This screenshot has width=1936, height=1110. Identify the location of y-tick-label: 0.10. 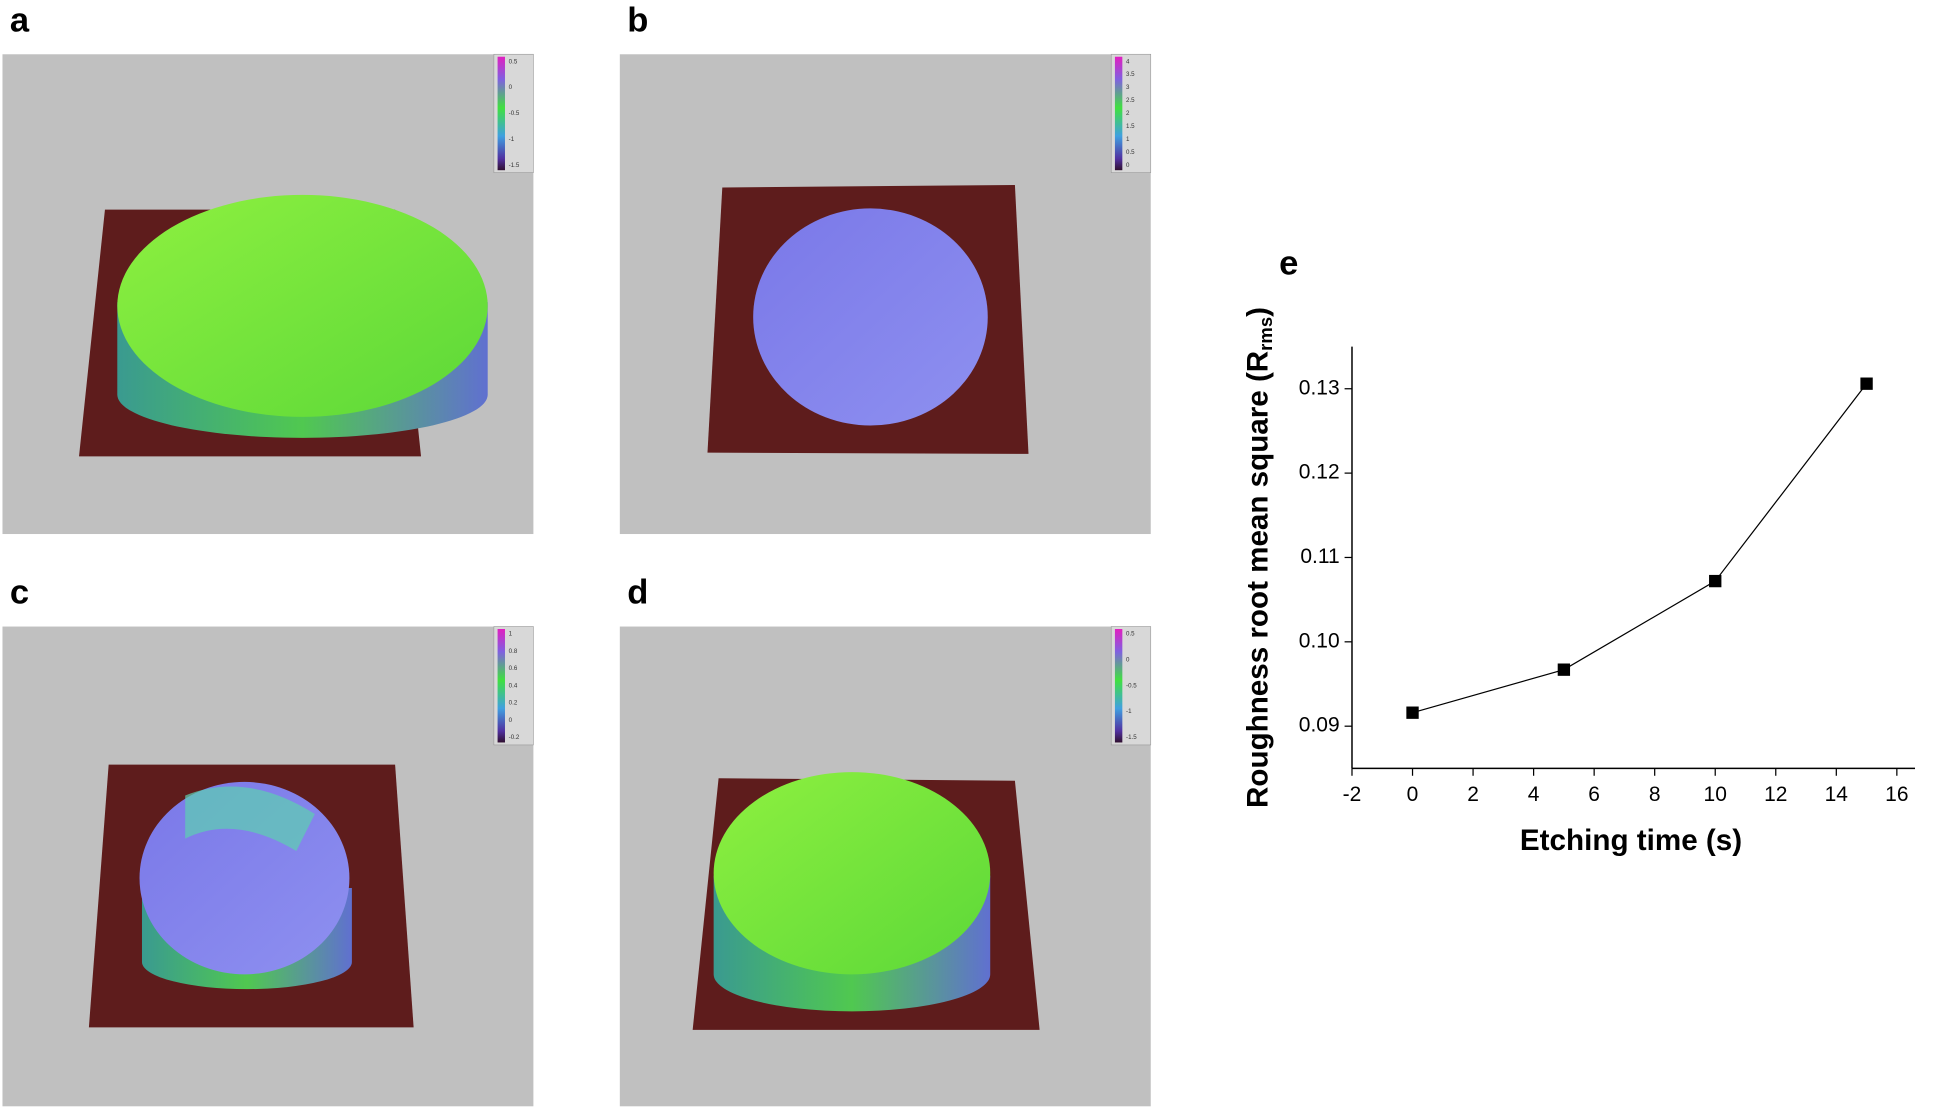
(1319, 640).